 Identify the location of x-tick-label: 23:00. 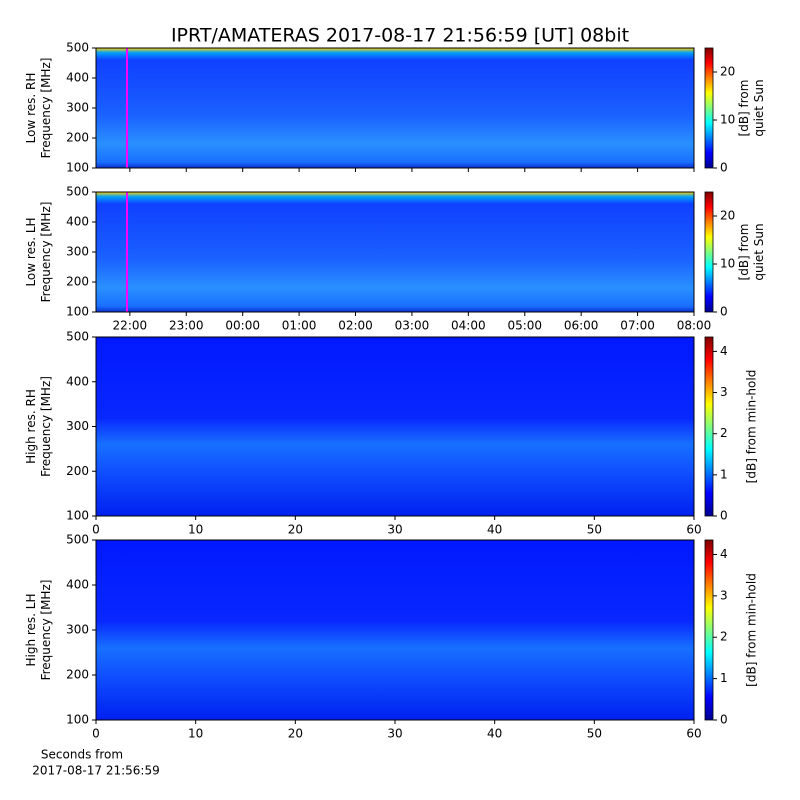
(186, 326).